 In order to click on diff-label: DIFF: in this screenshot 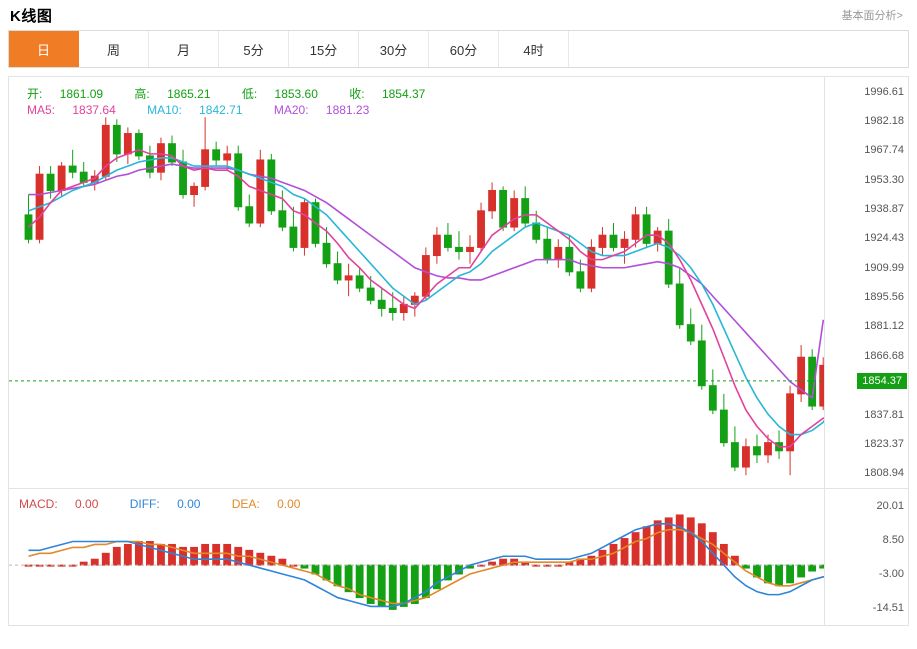, I will do `click(144, 504)`.